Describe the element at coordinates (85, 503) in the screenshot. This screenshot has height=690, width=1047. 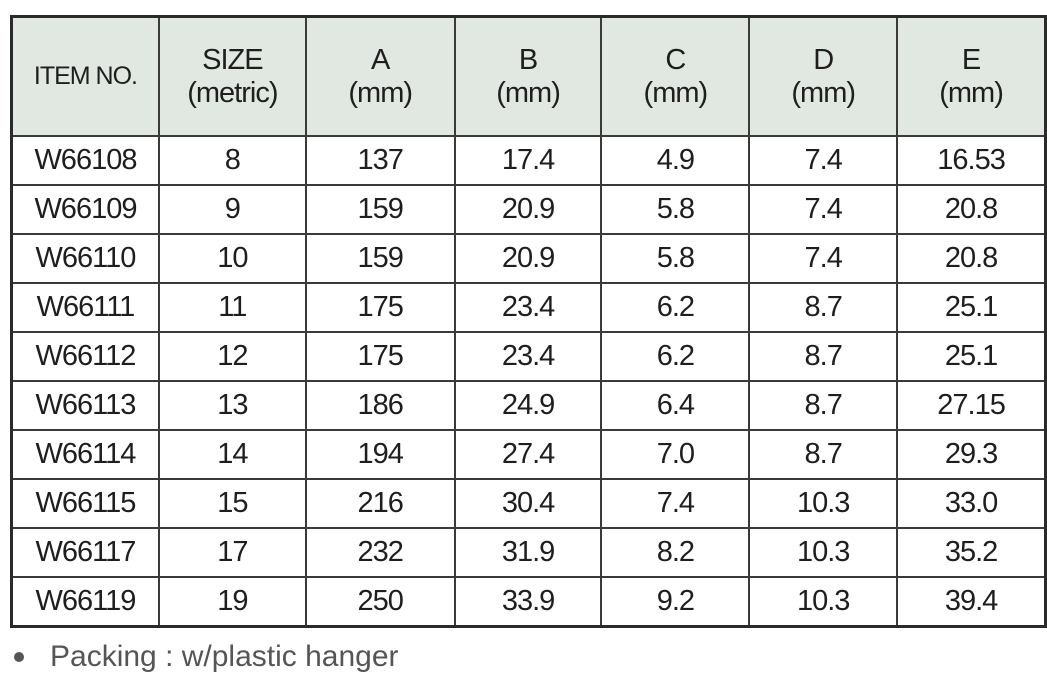
I see `table-cell: W66115` at that location.